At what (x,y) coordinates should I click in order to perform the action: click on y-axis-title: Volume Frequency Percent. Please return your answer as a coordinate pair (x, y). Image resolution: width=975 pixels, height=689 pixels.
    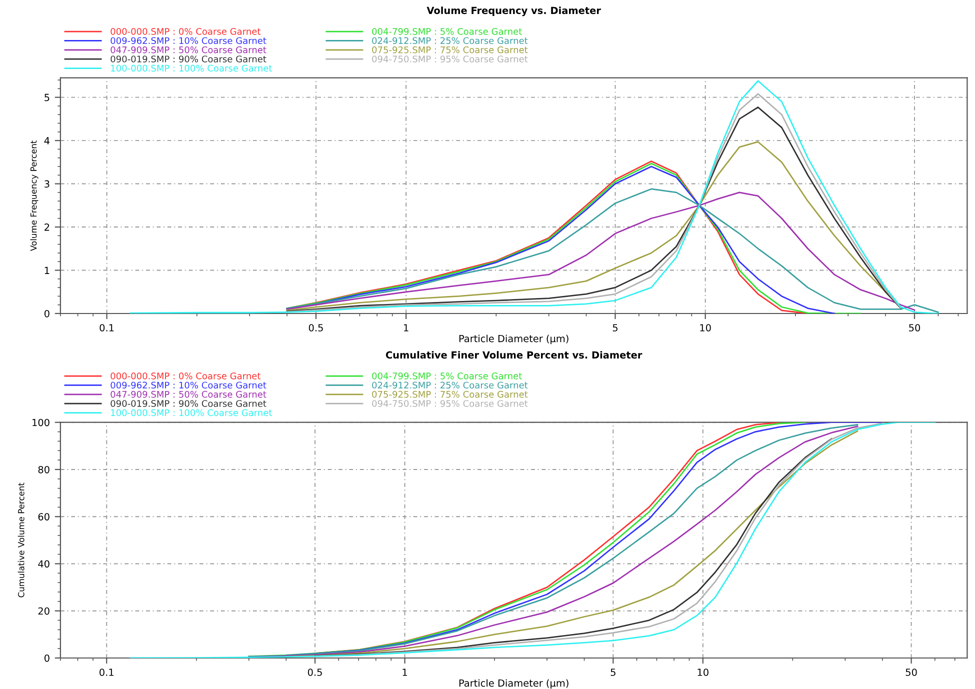
    Looking at the image, I should click on (34, 195).